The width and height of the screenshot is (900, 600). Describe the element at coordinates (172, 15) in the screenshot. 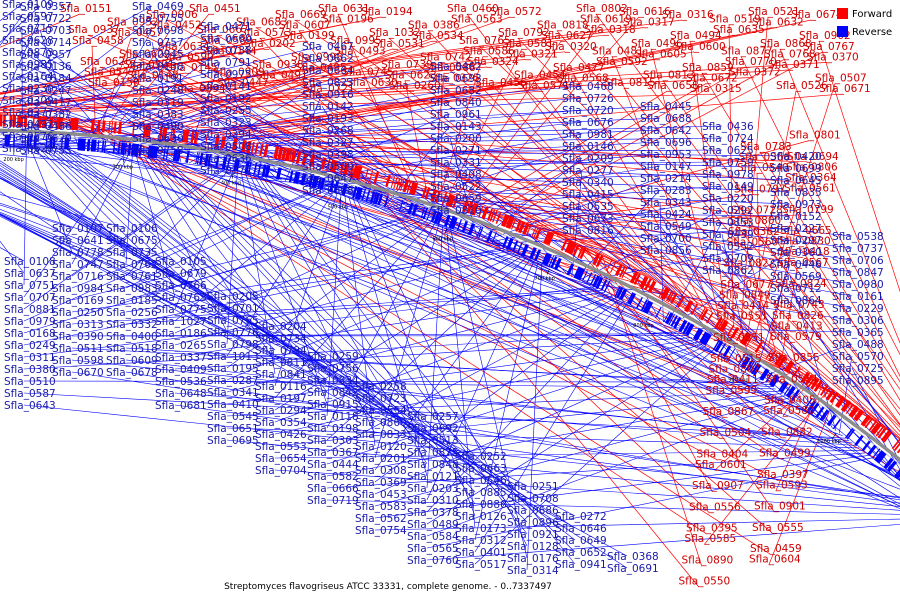

I see `forward-gene-label: Sfla_0906` at that location.